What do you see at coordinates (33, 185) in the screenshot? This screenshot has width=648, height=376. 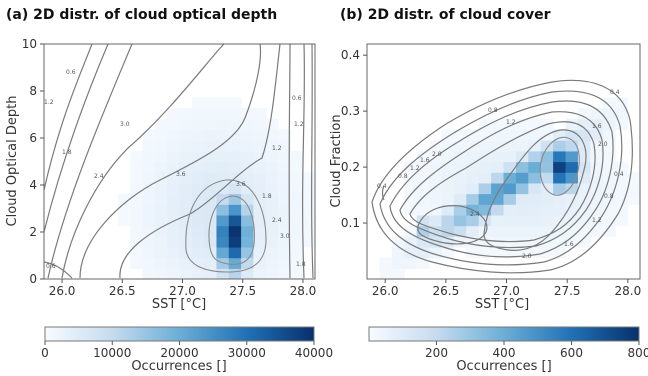 I see `y-tick-label: 4` at bounding box center [33, 185].